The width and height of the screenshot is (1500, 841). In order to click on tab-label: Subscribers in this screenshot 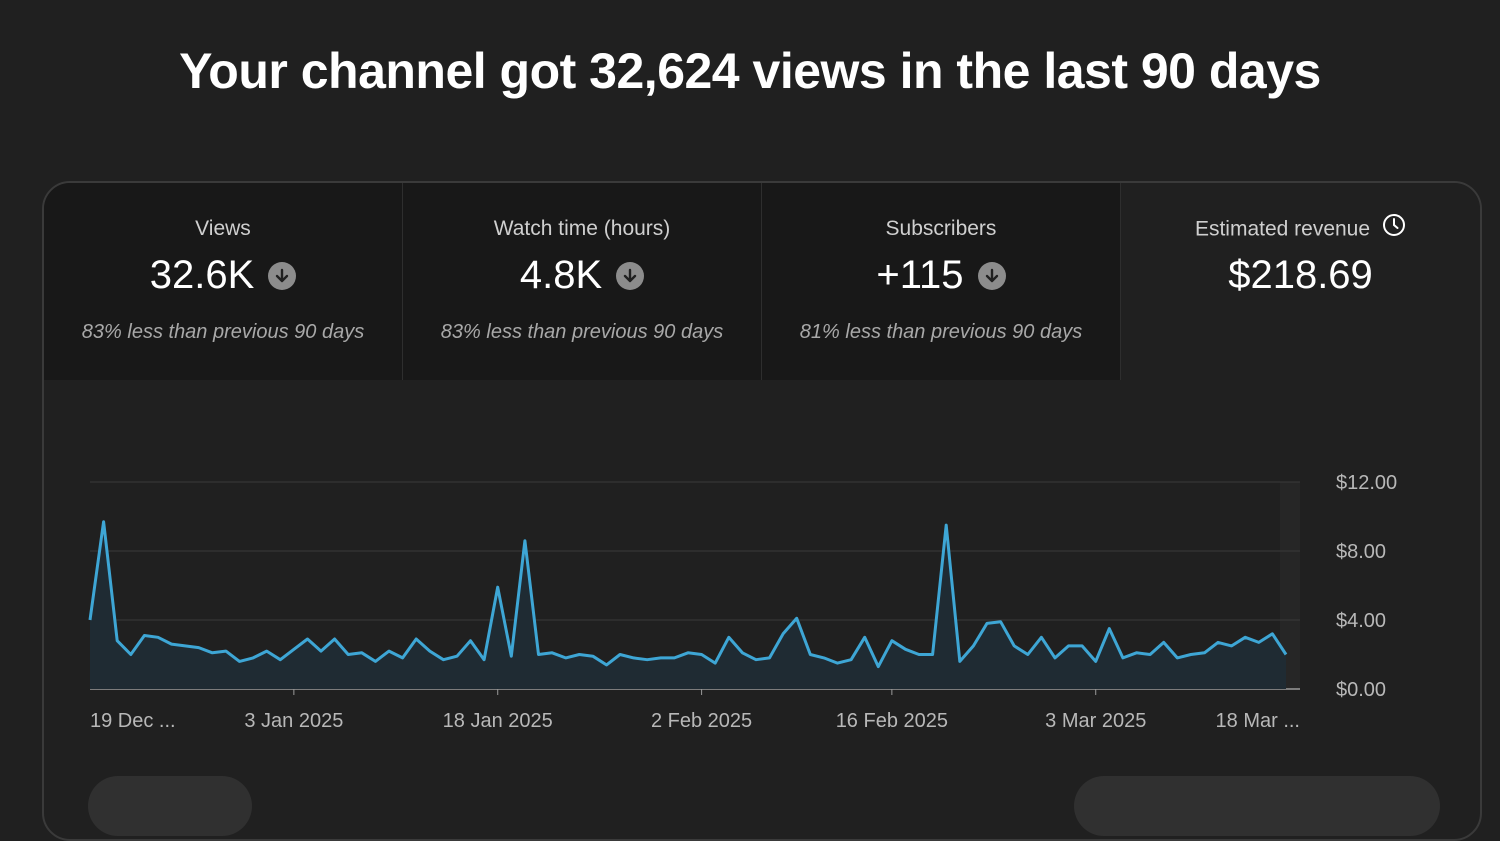, I will do `click(941, 228)`.